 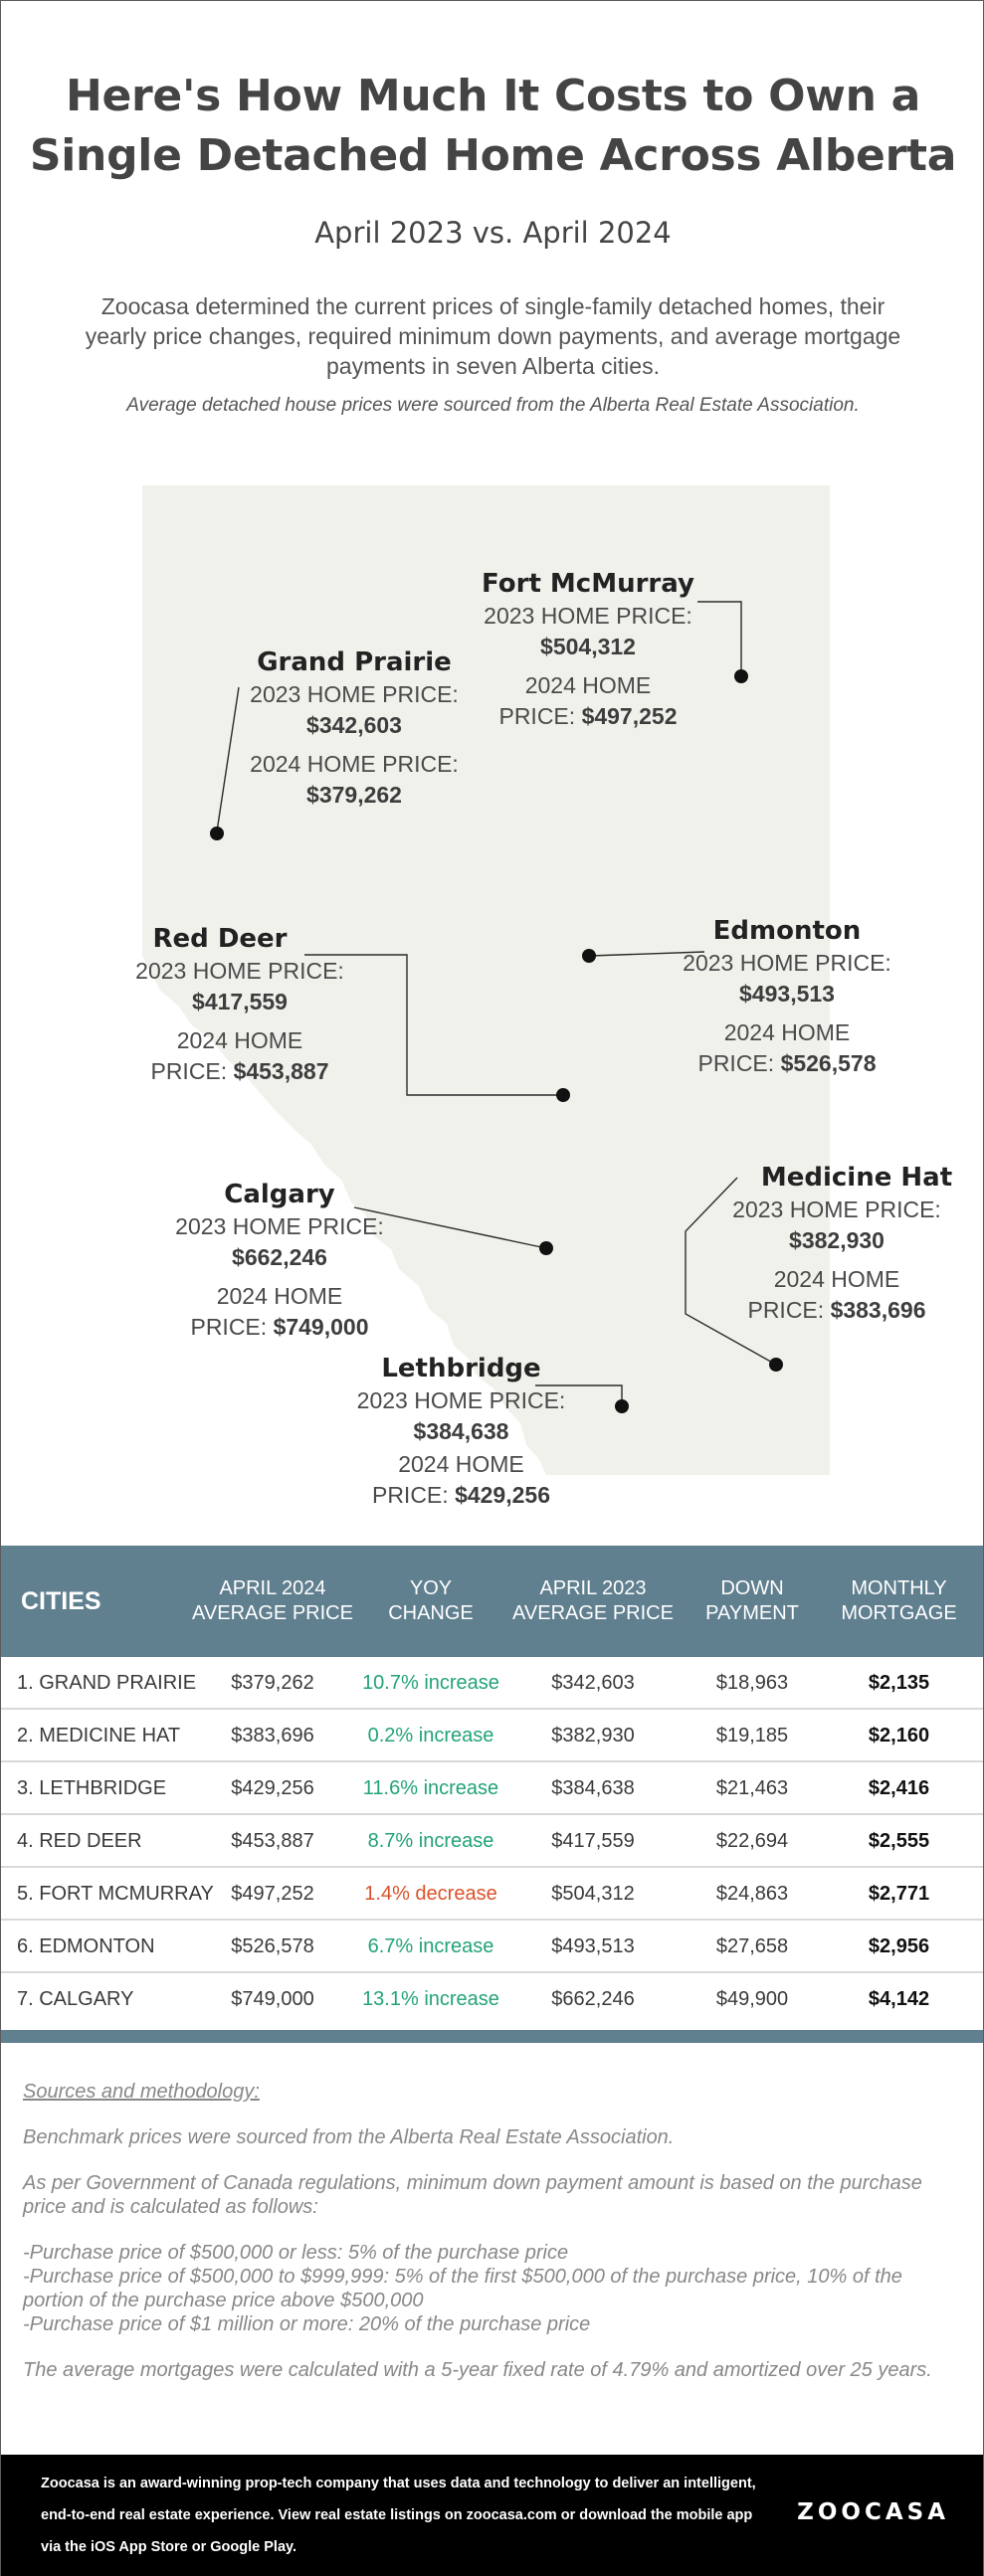 What do you see at coordinates (647, 954) in the screenshot?
I see `edmonton-connector` at bounding box center [647, 954].